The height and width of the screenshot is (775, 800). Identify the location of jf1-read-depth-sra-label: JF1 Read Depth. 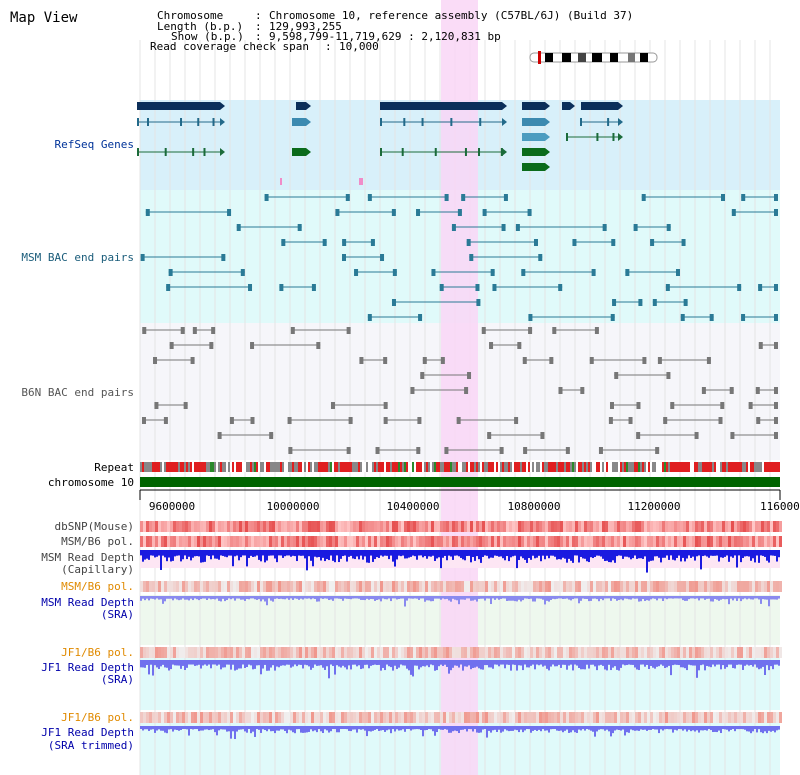
(87, 667).